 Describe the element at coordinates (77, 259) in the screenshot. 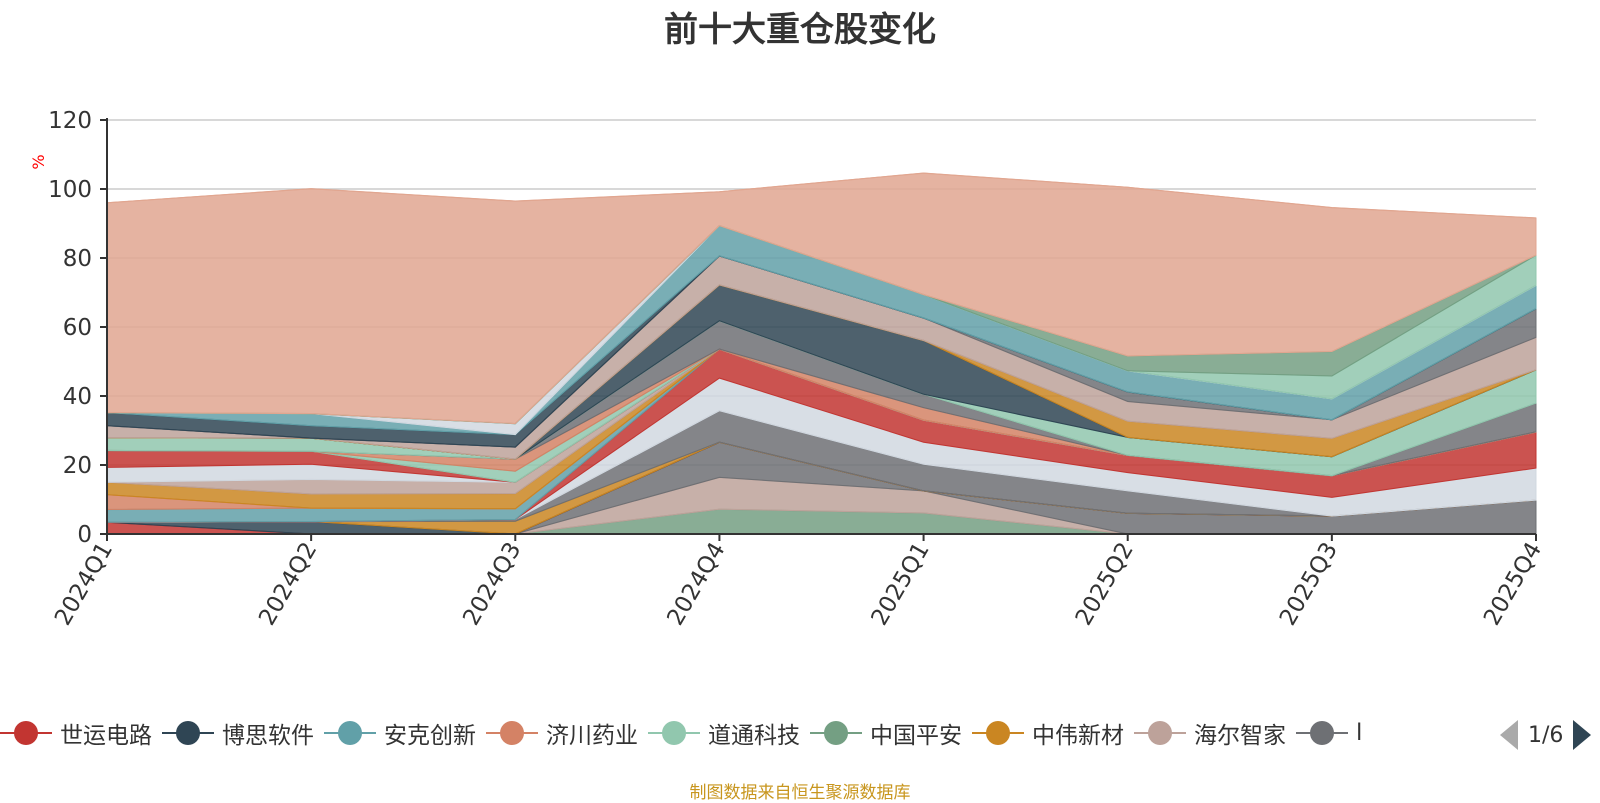

I see `y-tick-label-80: 80` at that location.